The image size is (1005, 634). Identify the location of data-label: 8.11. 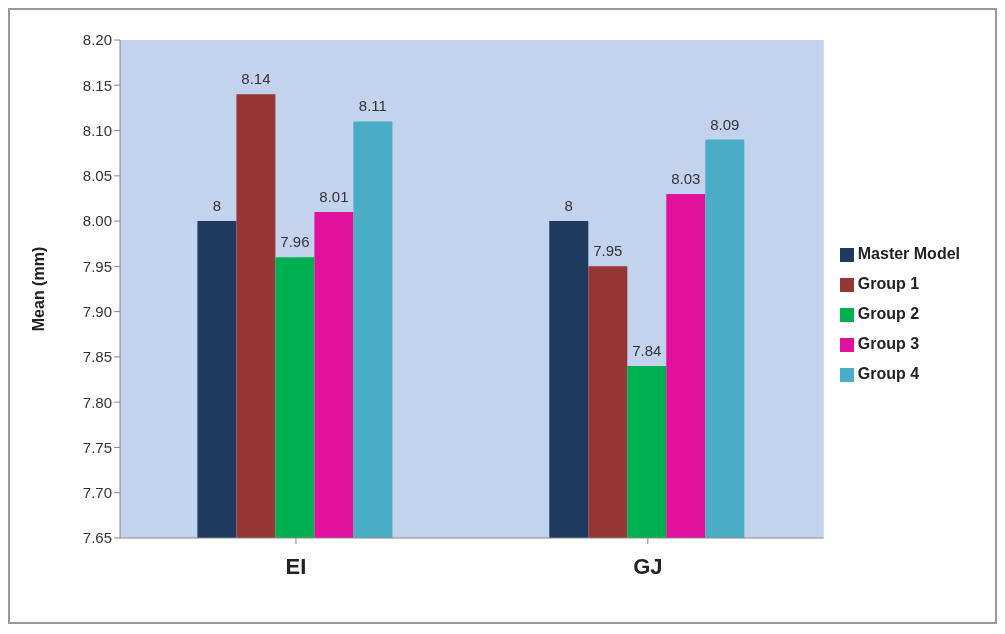
(372, 106).